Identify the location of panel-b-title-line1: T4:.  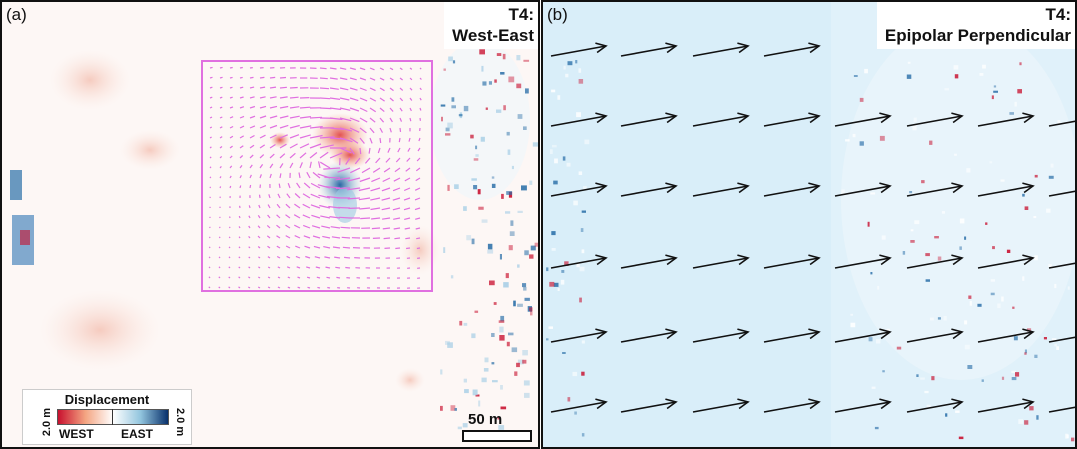
(1058, 14).